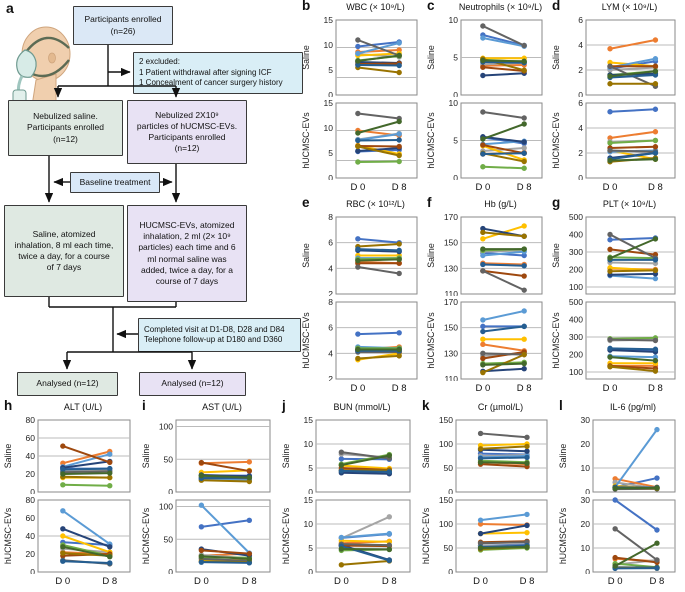 This screenshot has height=592, width=685. I want to click on y-tick-label: 80, so click(31, 500).